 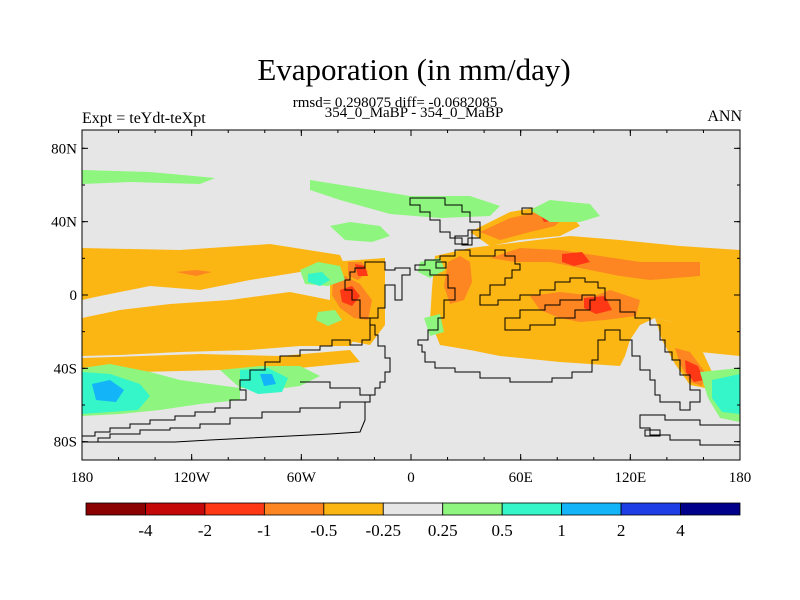 What do you see at coordinates (145, 530) in the screenshot?
I see `colorbar-label: -4` at bounding box center [145, 530].